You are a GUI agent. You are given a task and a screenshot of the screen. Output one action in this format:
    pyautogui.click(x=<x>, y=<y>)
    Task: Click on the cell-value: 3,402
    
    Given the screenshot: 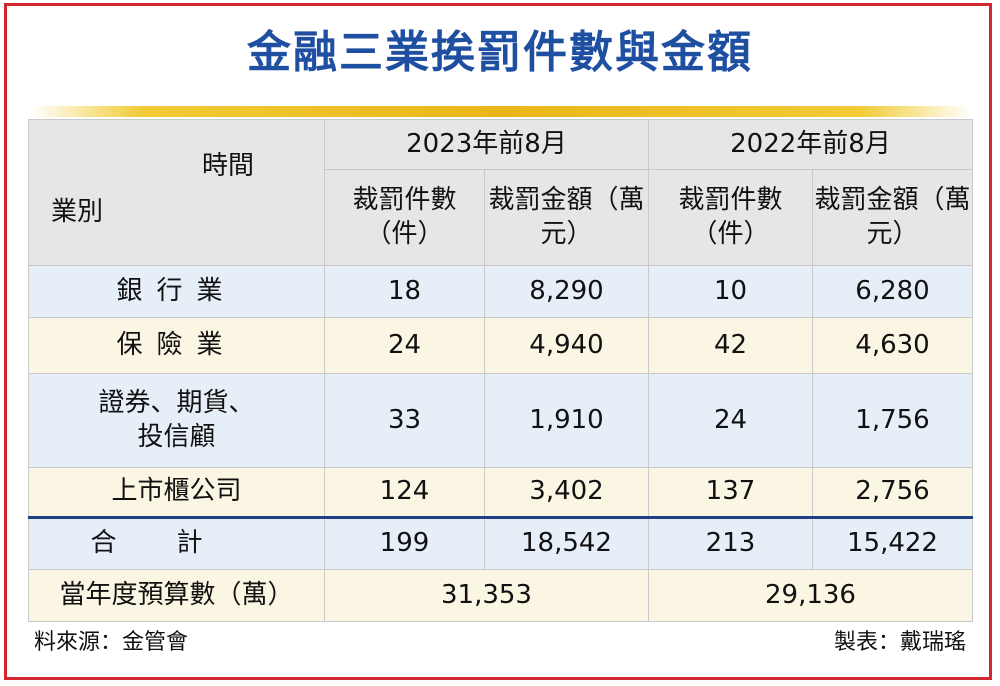 What is the action you would take?
    pyautogui.click(x=566, y=492)
    